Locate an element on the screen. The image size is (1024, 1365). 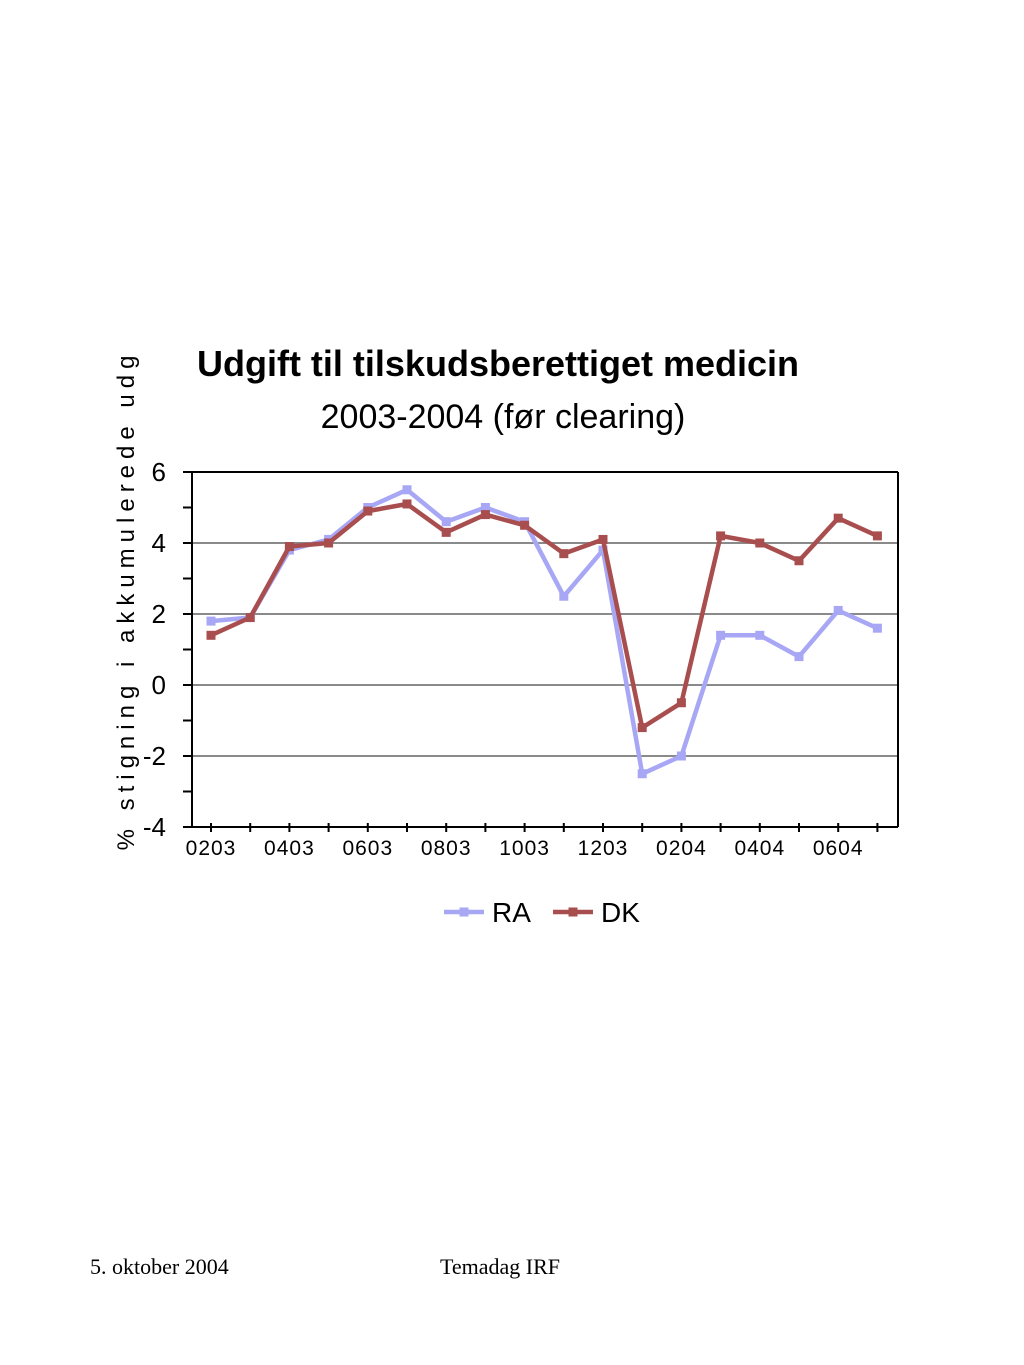
footer-date: 5. oktober 2004 is located at coordinates (159, 1266).